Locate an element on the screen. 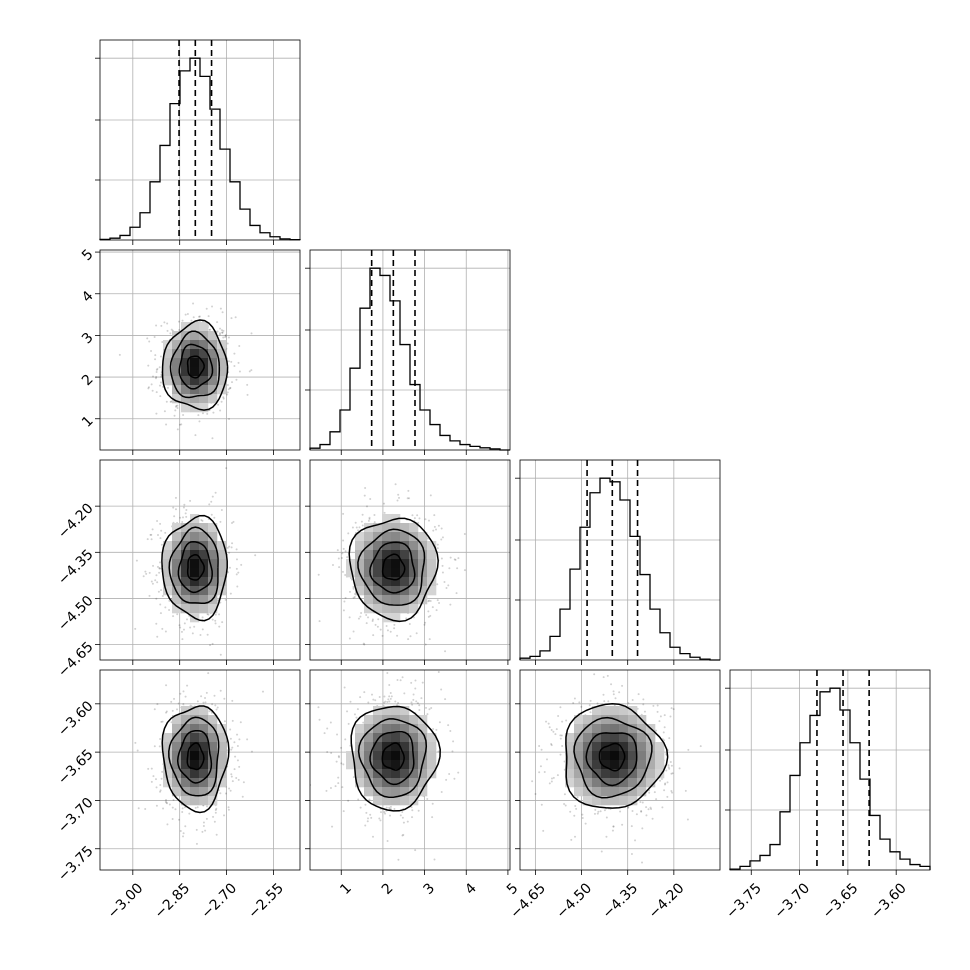 The width and height of the screenshot is (970, 970). x-tick-label: 4 is located at coordinates (471, 889).